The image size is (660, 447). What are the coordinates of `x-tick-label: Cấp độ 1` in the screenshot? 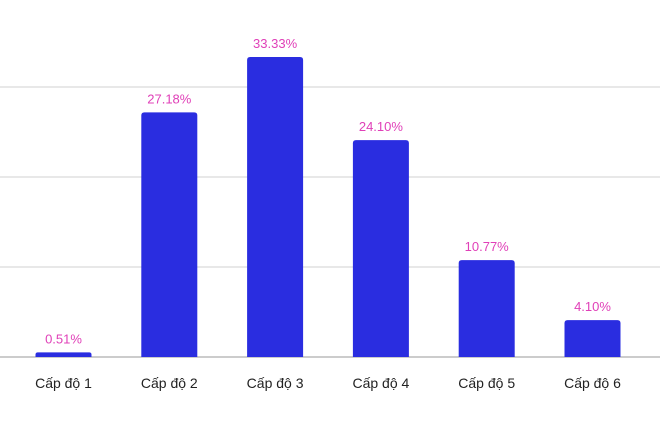 It's located at (63, 383).